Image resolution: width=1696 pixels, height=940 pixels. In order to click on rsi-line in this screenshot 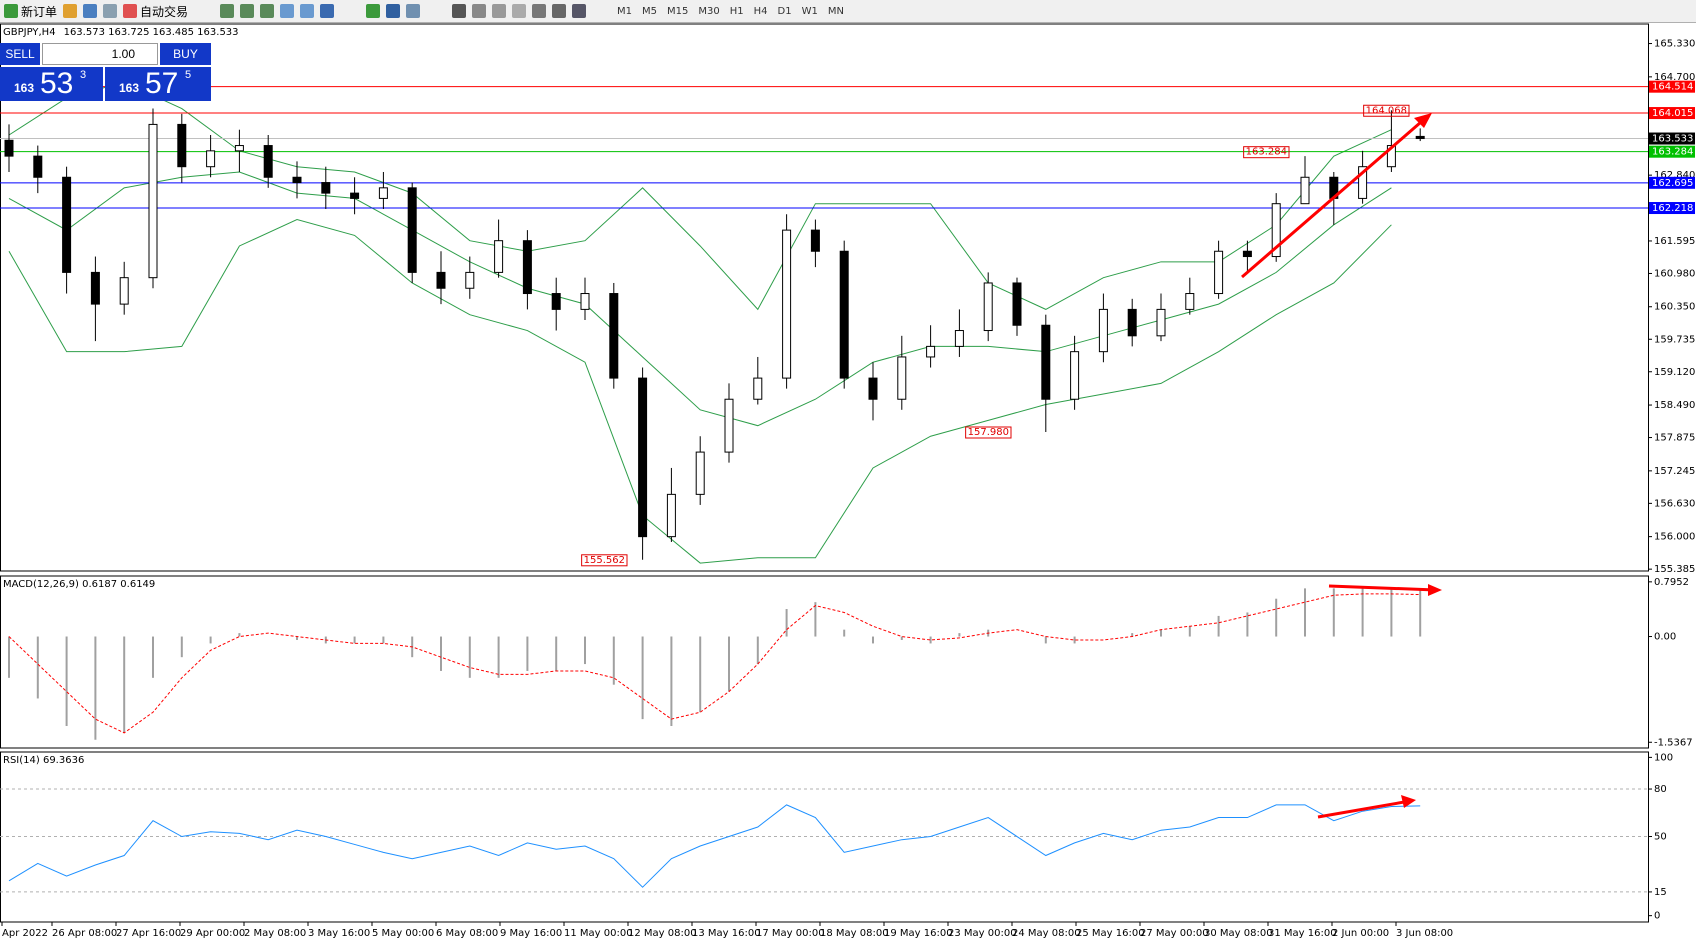, I will do `click(714, 846)`.